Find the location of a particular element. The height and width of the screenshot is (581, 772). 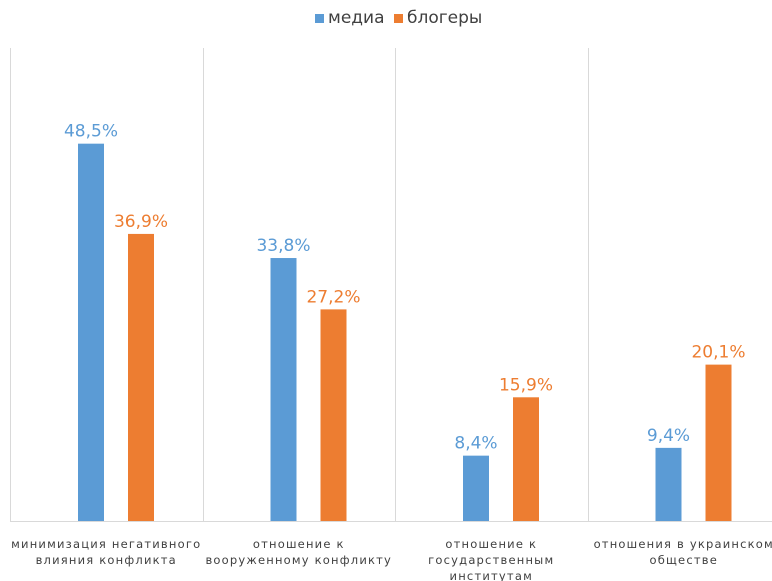

data-label: 8,4% is located at coordinates (475, 444).